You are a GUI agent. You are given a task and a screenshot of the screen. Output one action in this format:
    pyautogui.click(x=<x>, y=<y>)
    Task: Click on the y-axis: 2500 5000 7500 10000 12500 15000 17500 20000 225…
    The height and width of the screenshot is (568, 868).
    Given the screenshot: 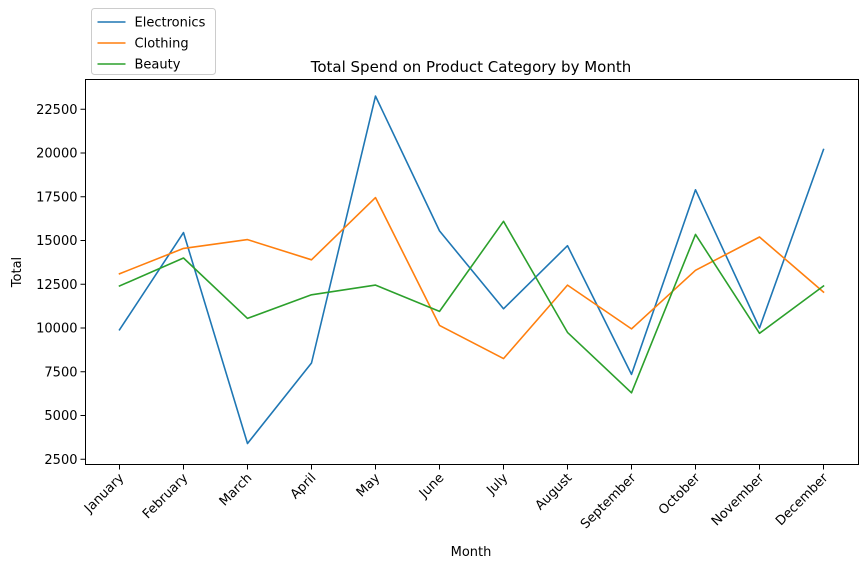 What is the action you would take?
    pyautogui.click(x=61, y=285)
    